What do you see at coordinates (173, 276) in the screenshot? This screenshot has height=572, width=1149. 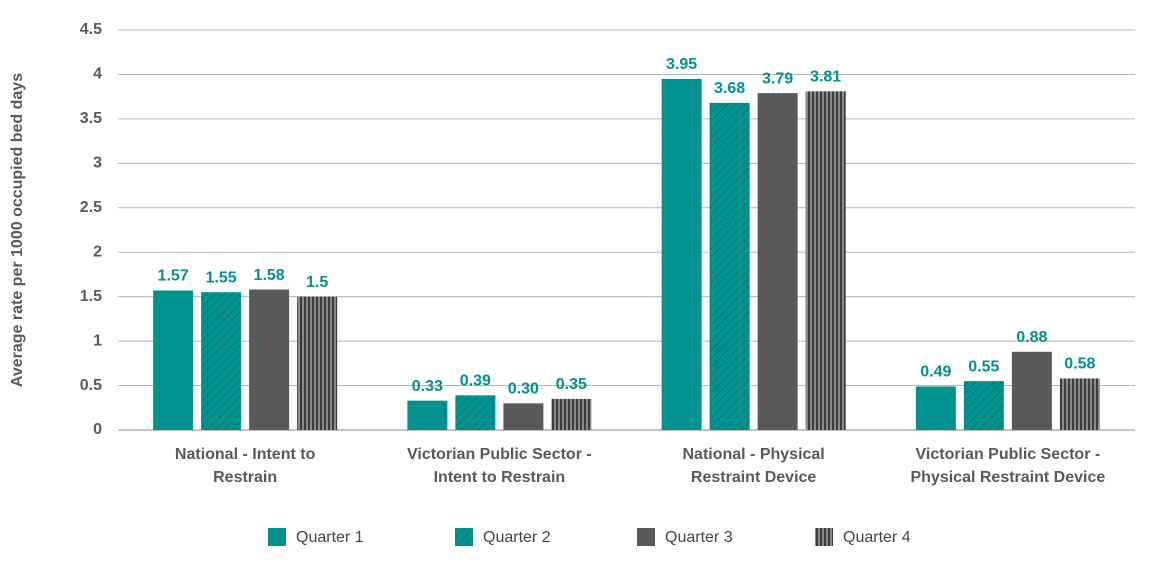 I see `data-label: 1.57` at bounding box center [173, 276].